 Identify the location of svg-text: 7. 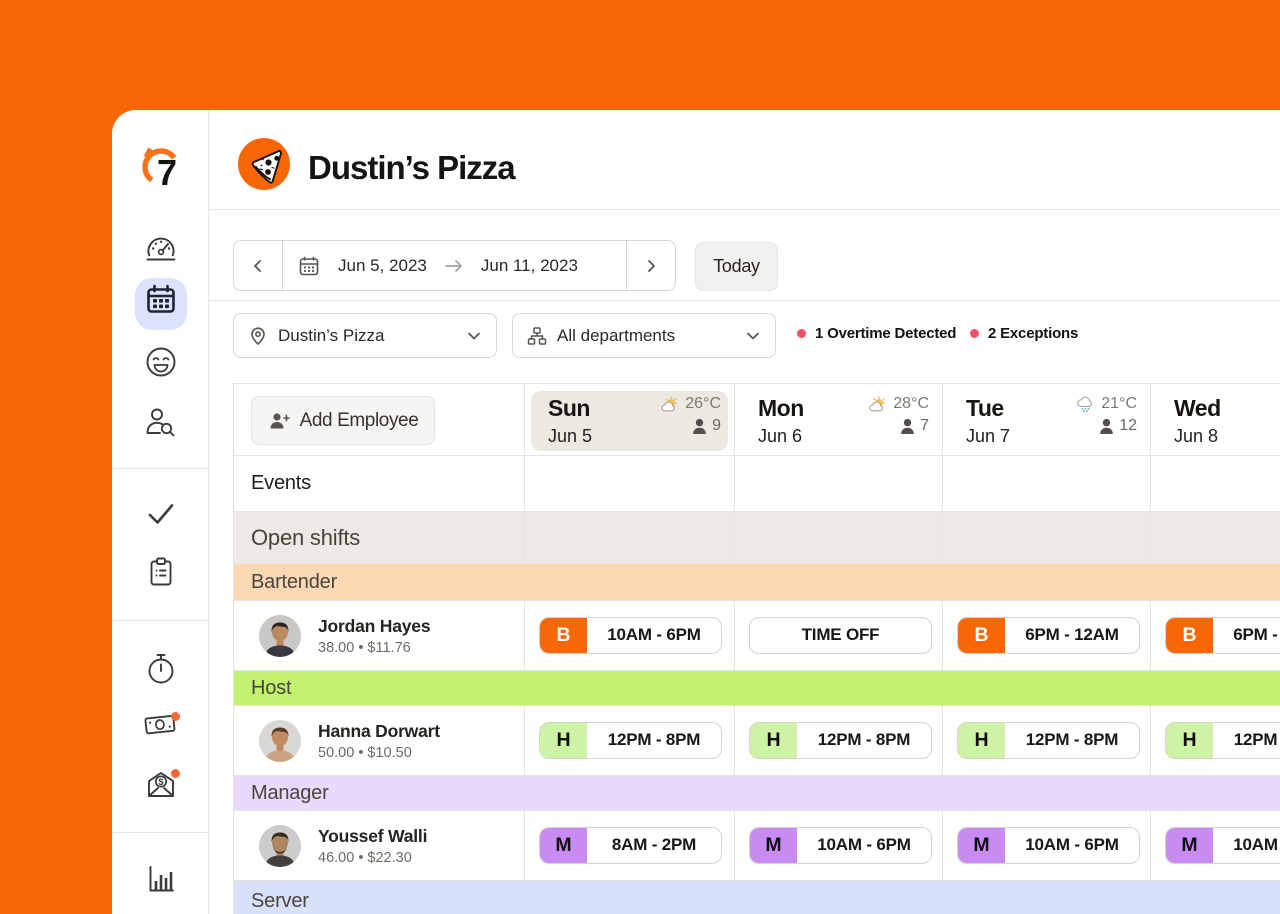
(167, 170).